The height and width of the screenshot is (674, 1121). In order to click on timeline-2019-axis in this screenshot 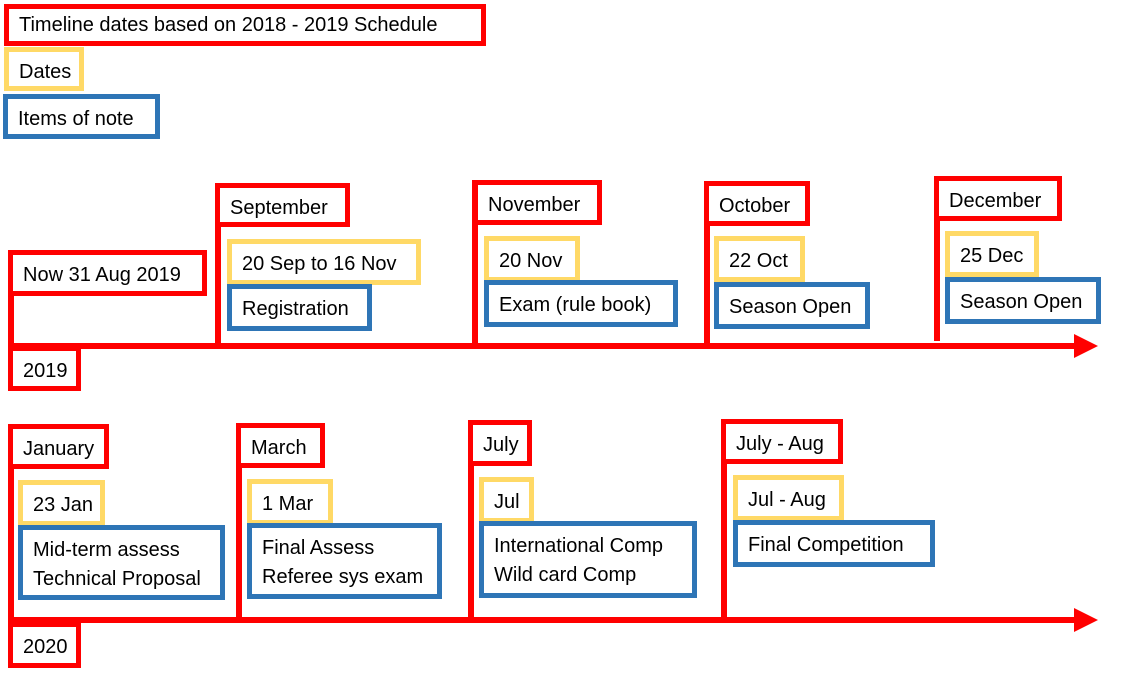, I will do `click(543, 346)`.